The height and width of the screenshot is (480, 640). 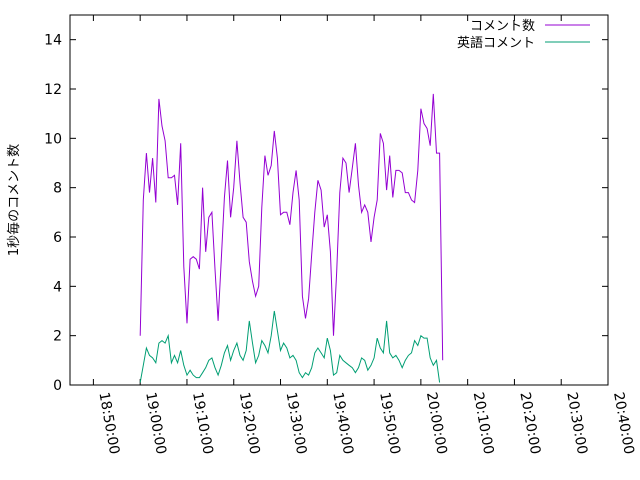 I want to click on x-tick-label: 20:30:00, so click(x=576, y=423).